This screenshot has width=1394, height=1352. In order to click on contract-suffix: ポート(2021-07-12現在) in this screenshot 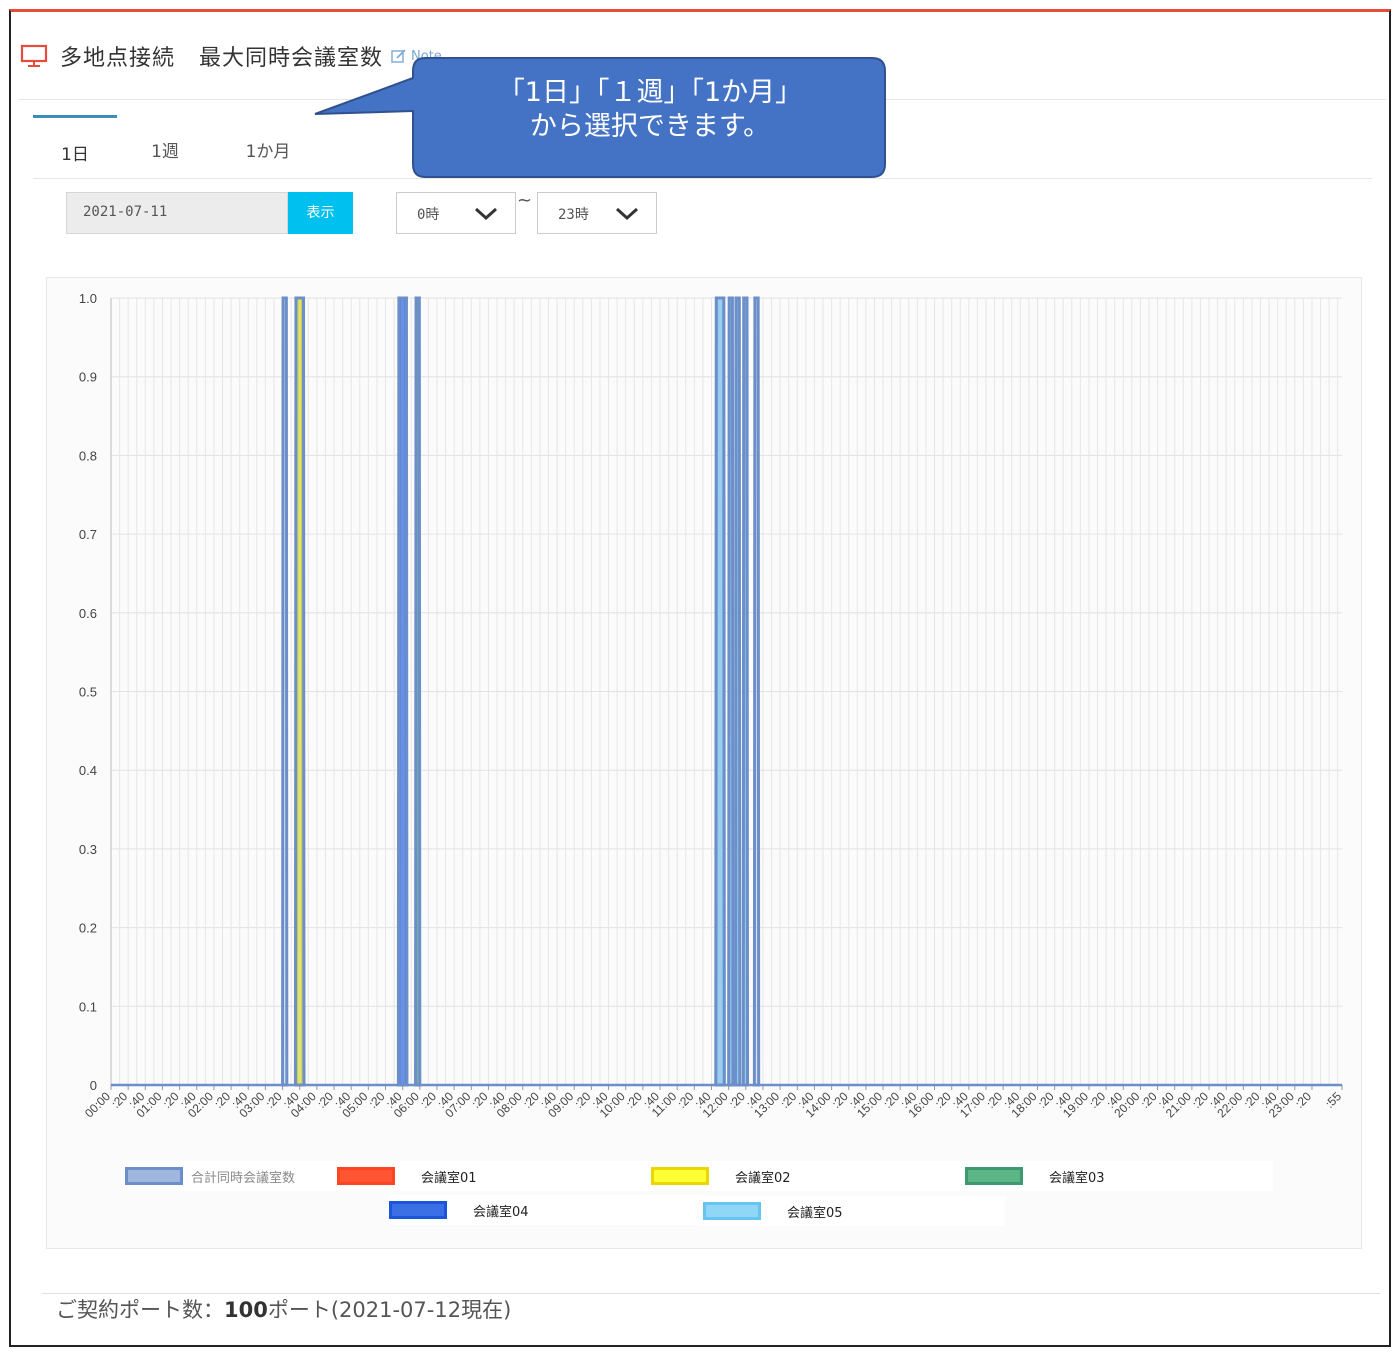, I will do `click(389, 1310)`.